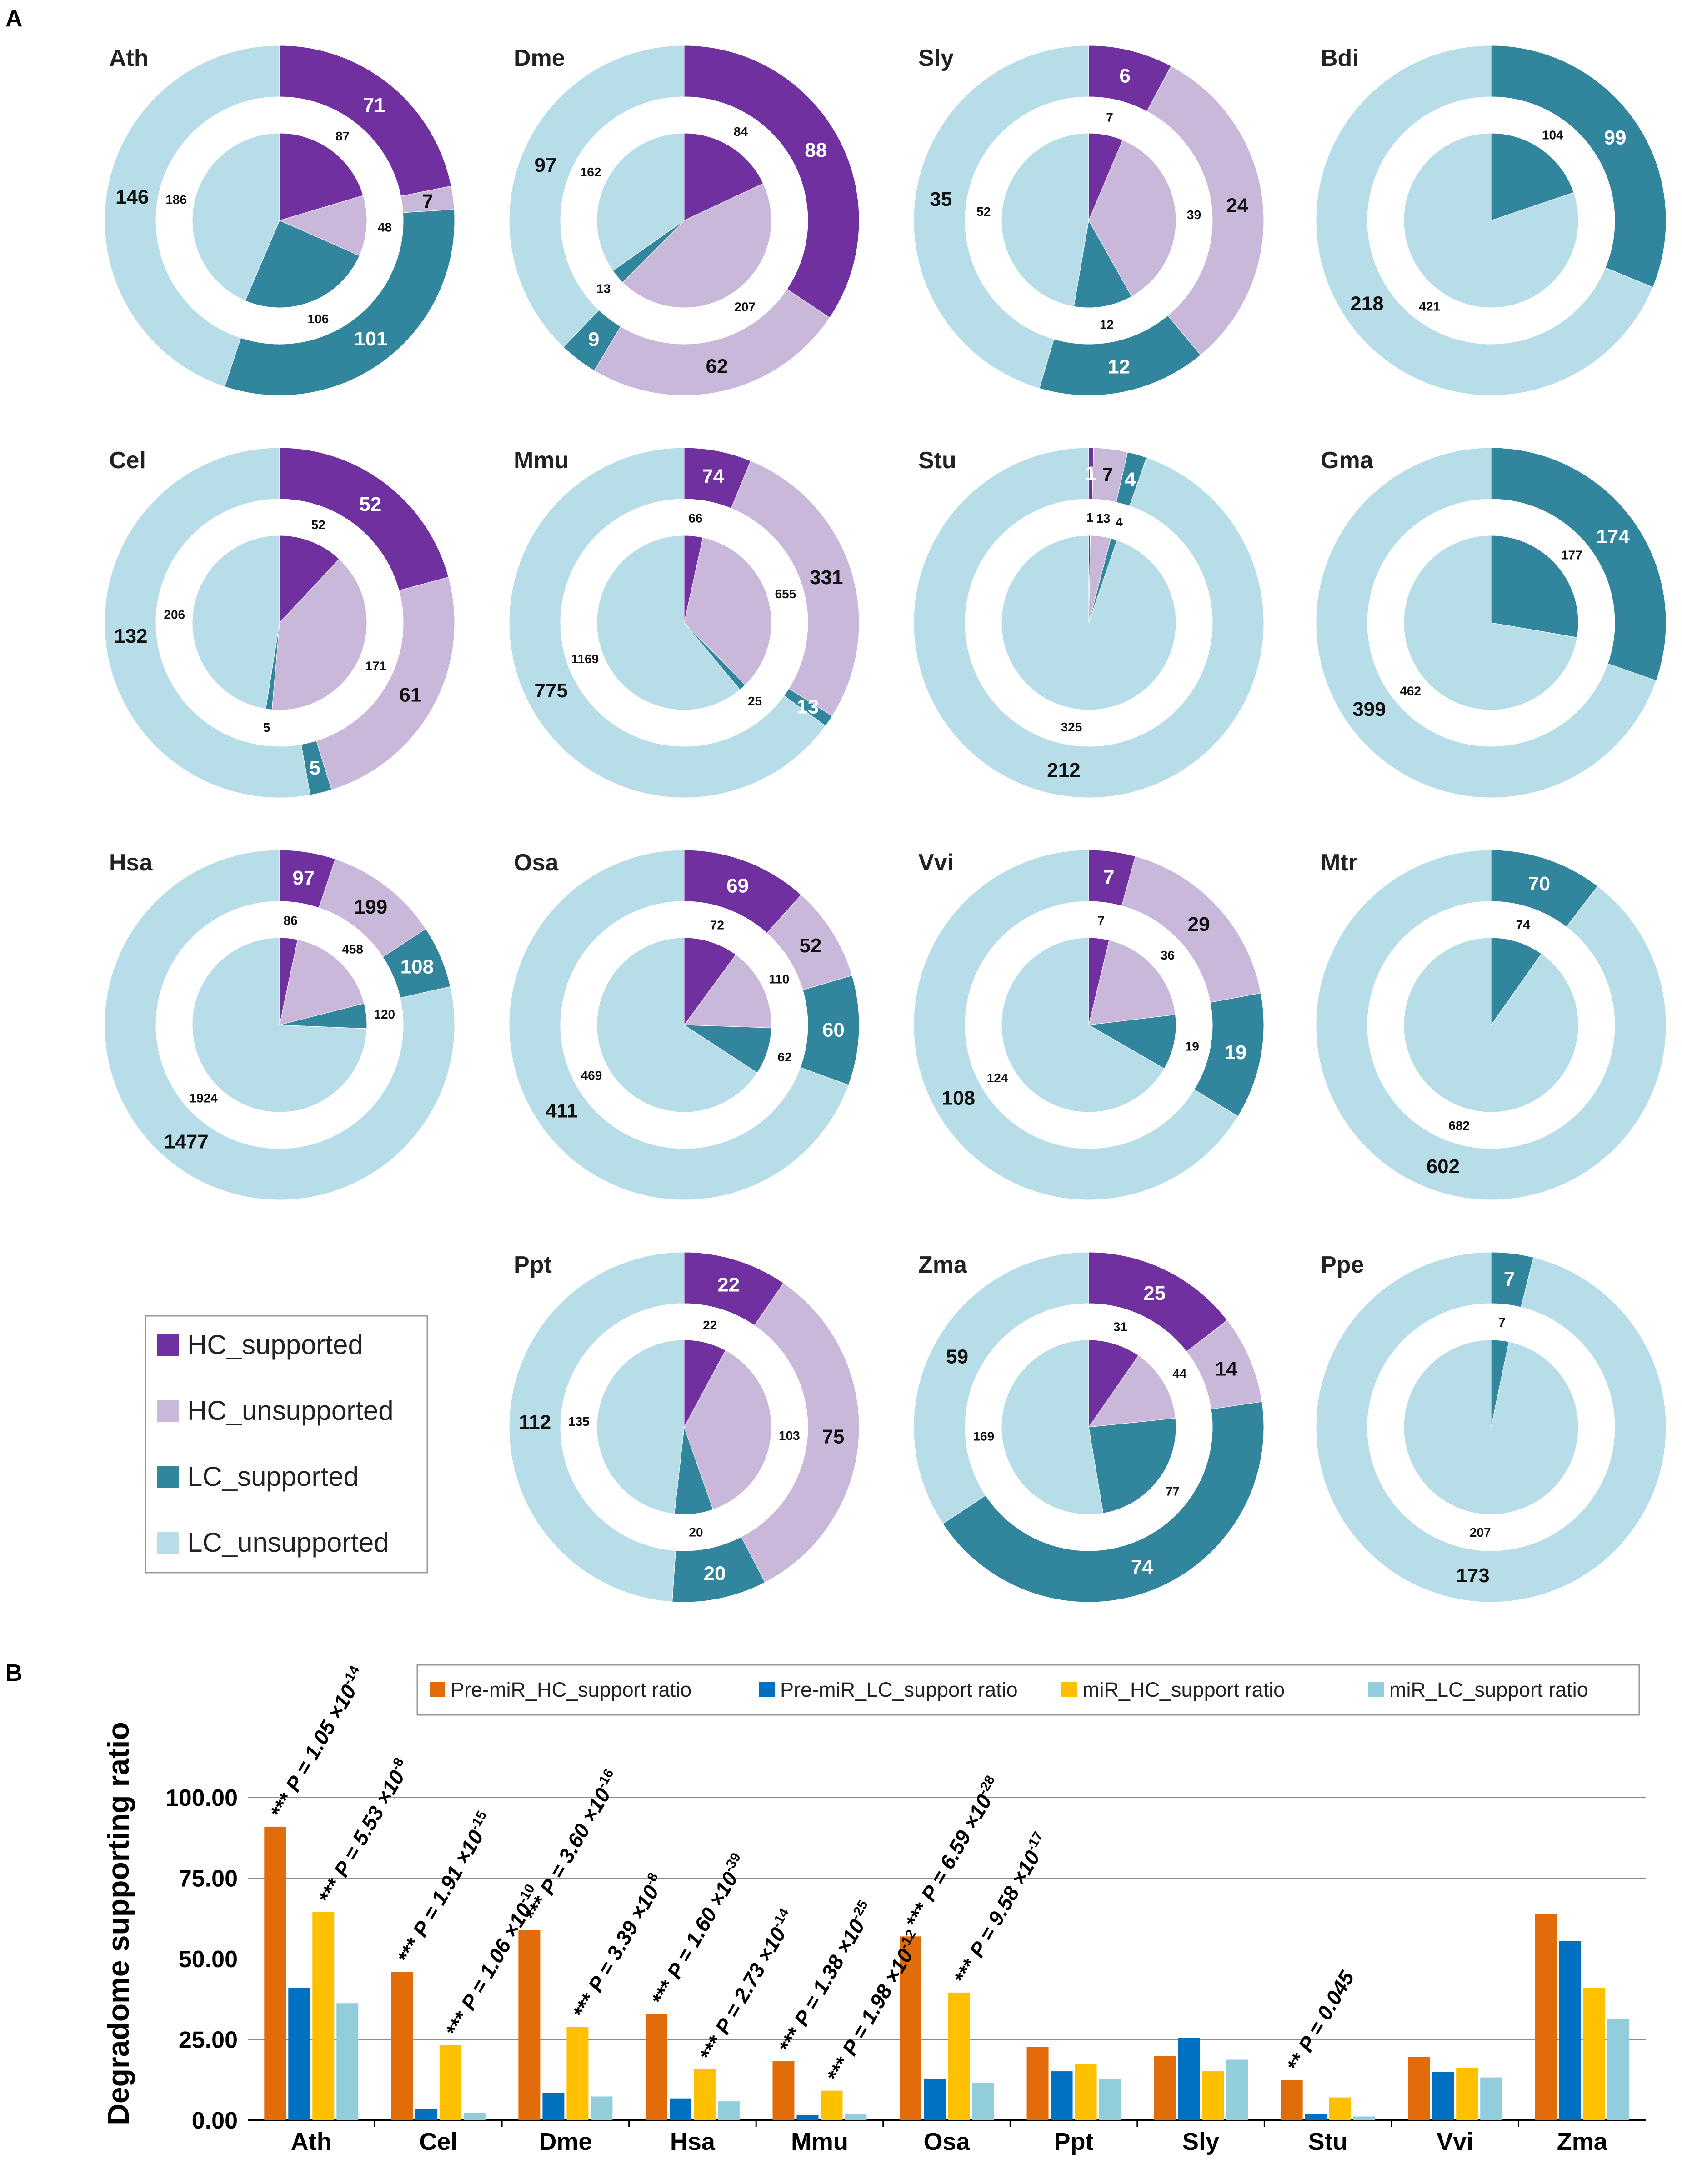 This screenshot has width=1682, height=2184. I want to click on inner-value-label: 77, so click(1173, 1492).